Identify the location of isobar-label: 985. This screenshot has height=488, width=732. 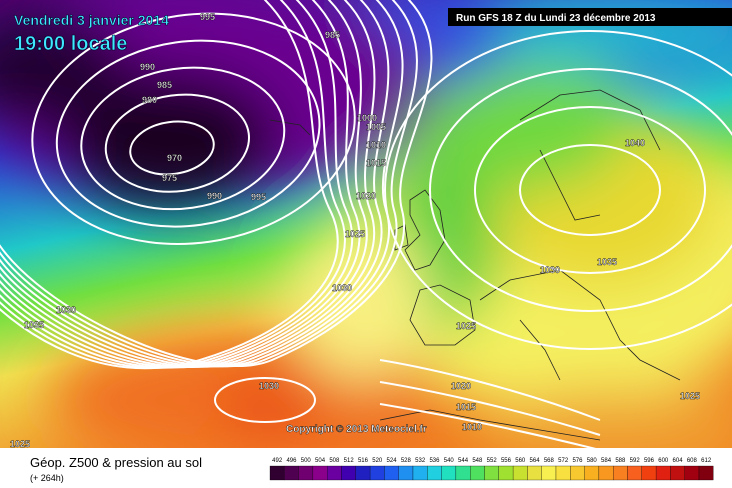
(164, 85).